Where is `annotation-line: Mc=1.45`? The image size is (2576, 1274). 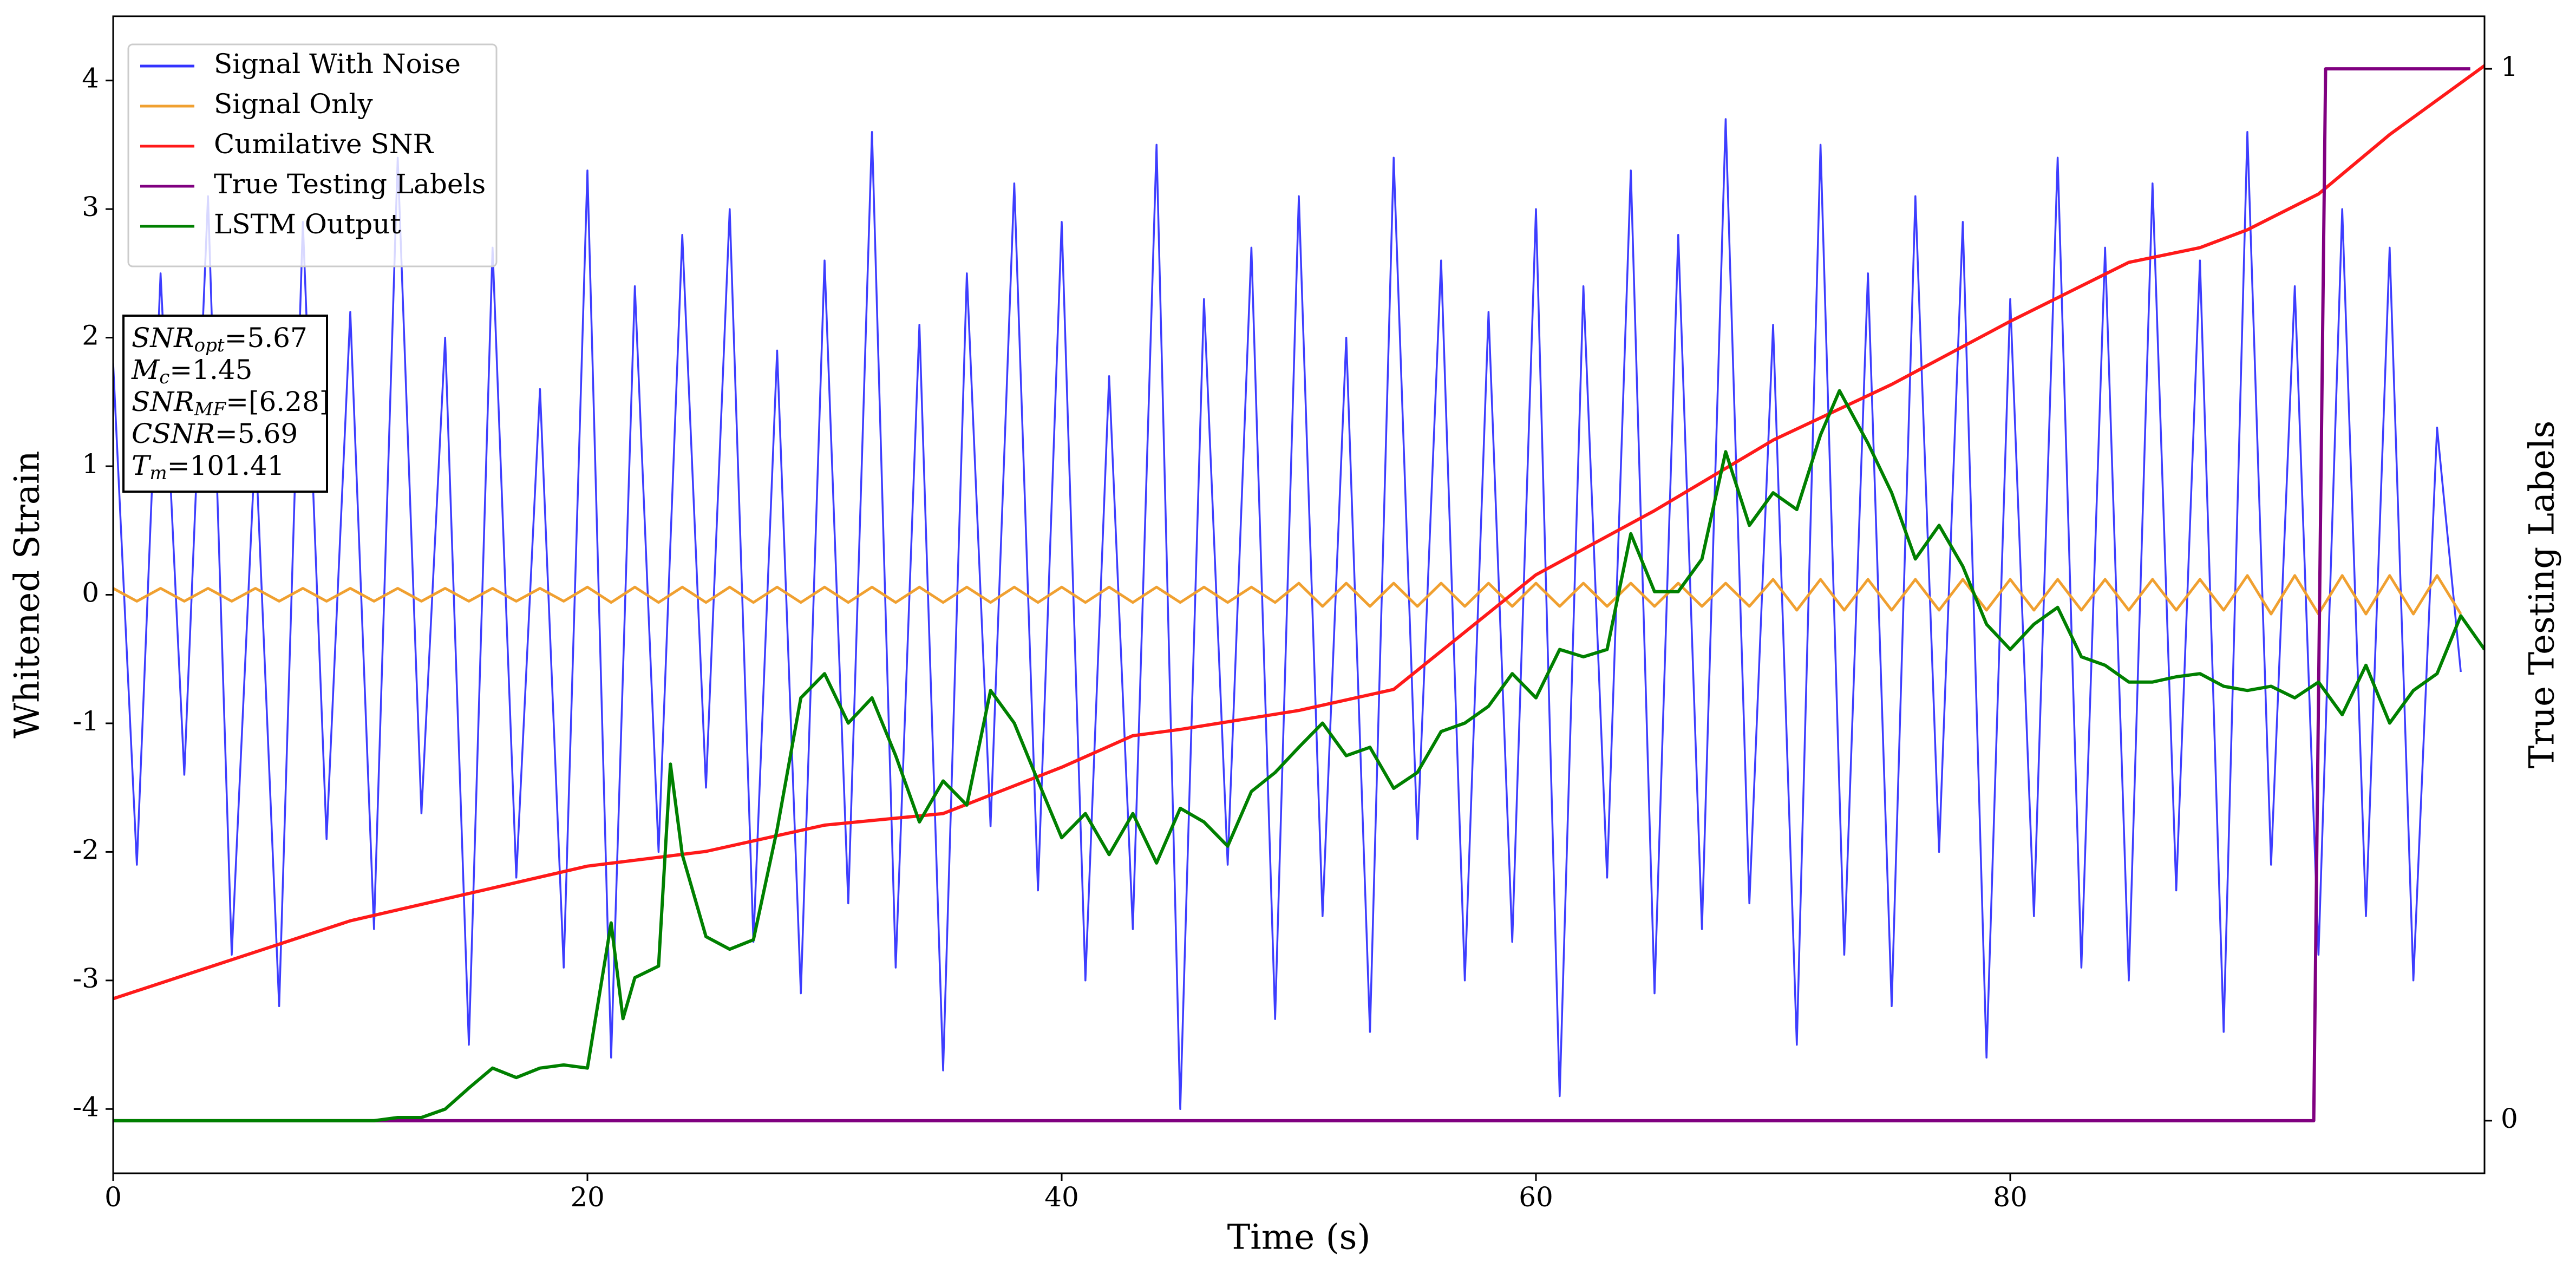
annotation-line: Mc=1.45 is located at coordinates (191, 371).